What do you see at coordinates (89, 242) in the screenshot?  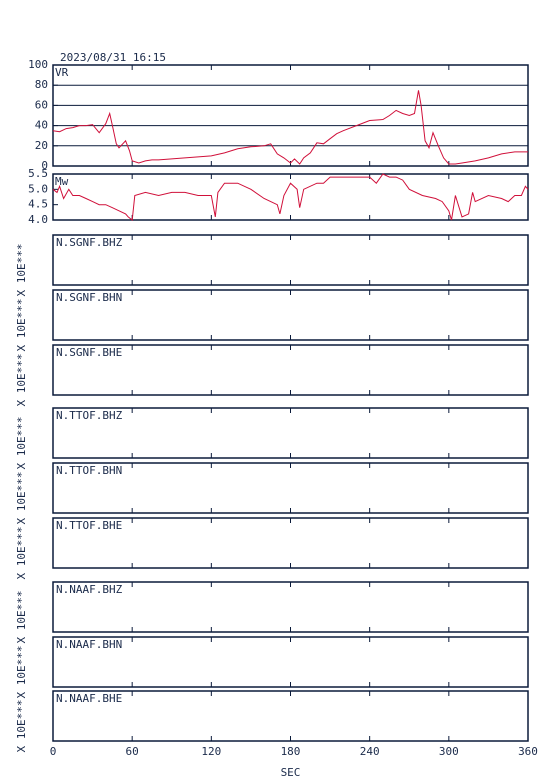 I see `trace-label: N.SGNF.BHZ` at bounding box center [89, 242].